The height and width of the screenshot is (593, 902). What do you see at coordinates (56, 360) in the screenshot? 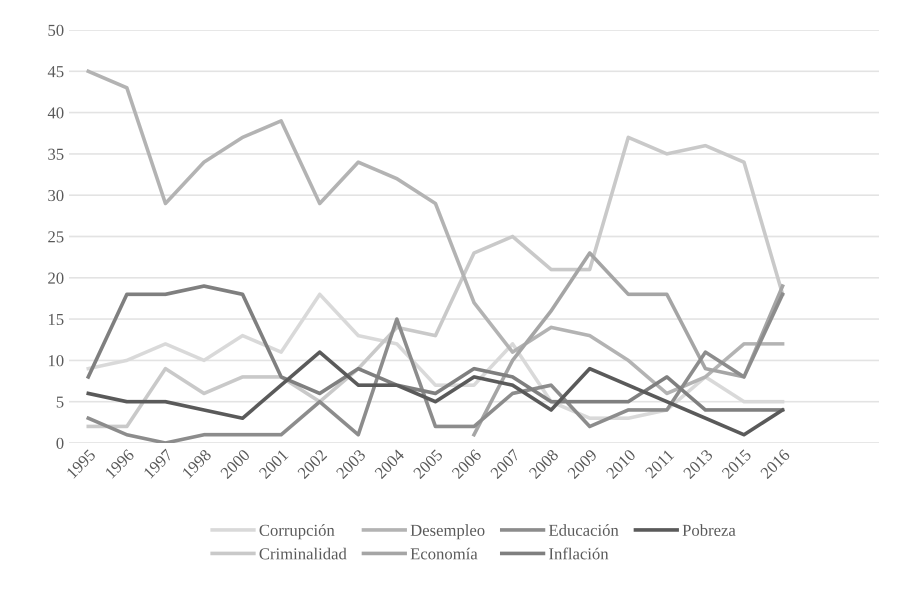
I see `y-tick-label: 10` at bounding box center [56, 360].